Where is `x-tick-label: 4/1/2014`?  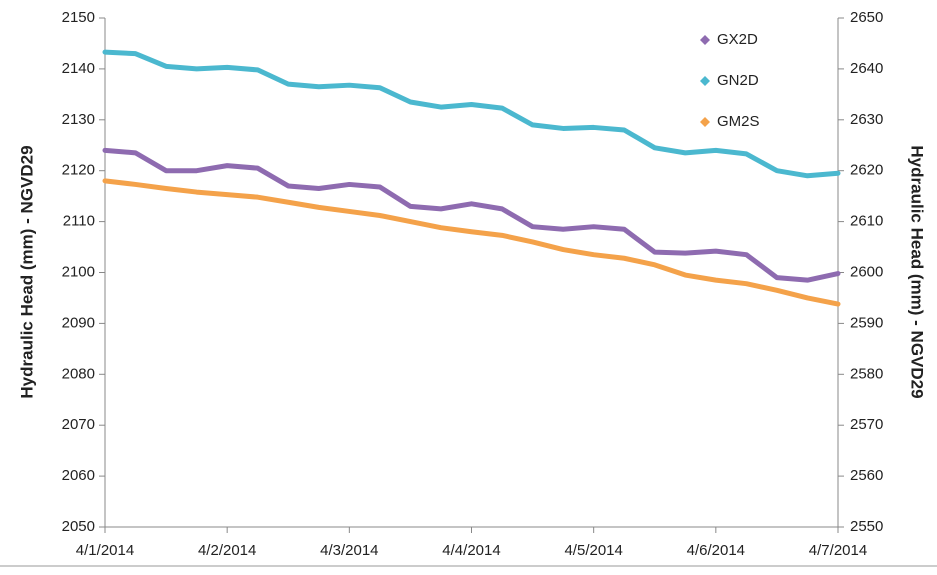
x-tick-label: 4/1/2014 is located at coordinates (105, 550).